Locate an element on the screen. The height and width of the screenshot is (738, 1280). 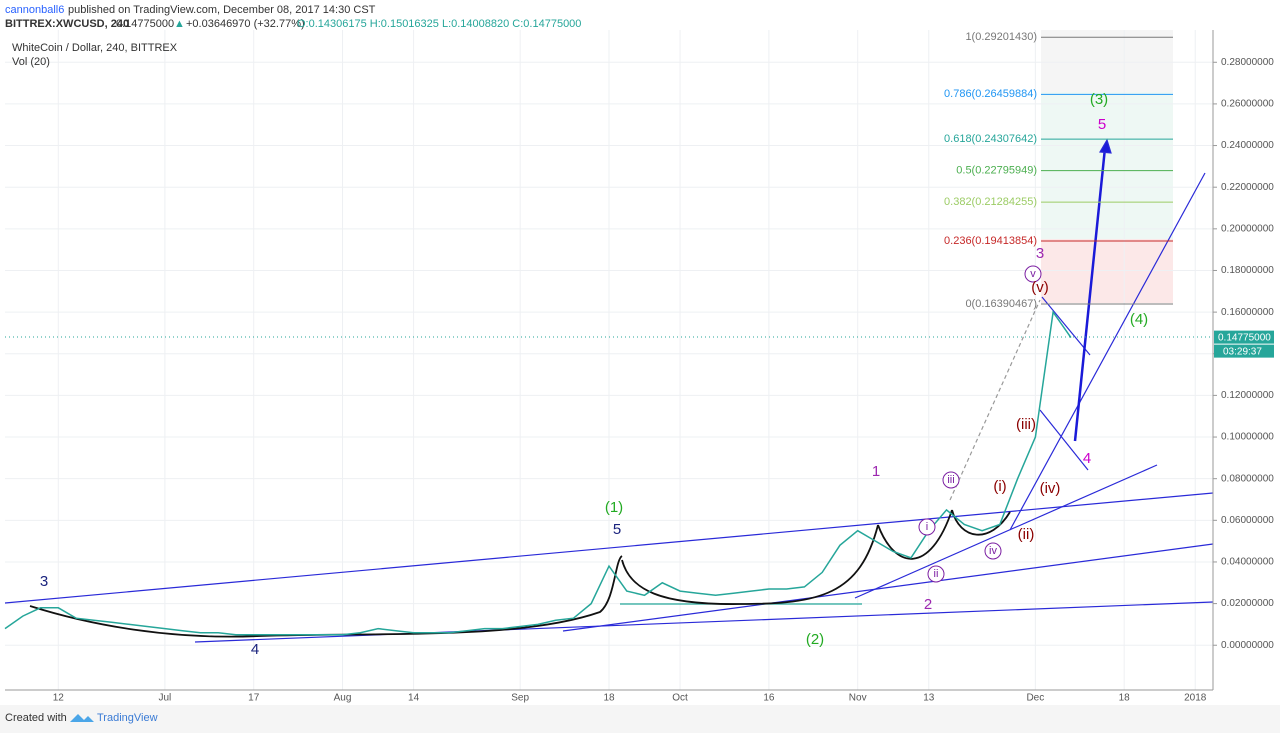
x-tick-label: Oct is located at coordinates (680, 698).